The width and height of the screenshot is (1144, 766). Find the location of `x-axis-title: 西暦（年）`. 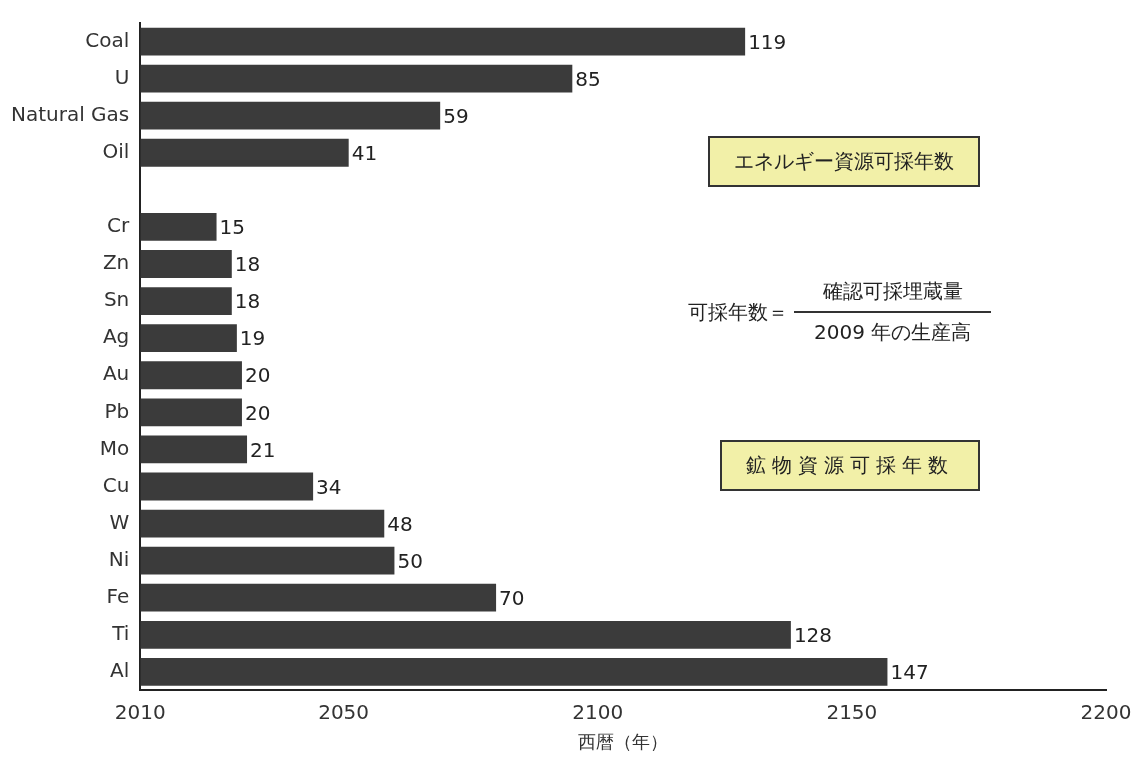

x-axis-title: 西暦（年） is located at coordinates (623, 741).